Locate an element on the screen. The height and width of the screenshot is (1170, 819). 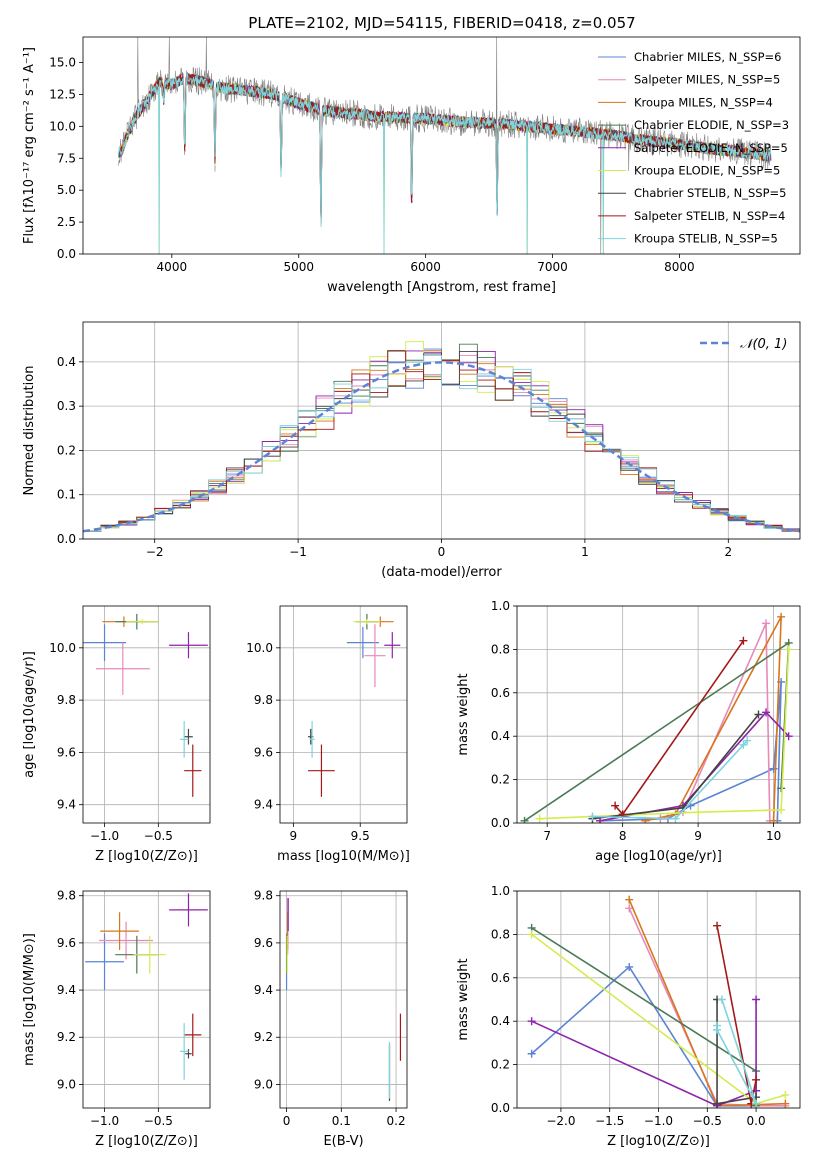
y-tick-label: 9.2 is located at coordinates (263, 1037).